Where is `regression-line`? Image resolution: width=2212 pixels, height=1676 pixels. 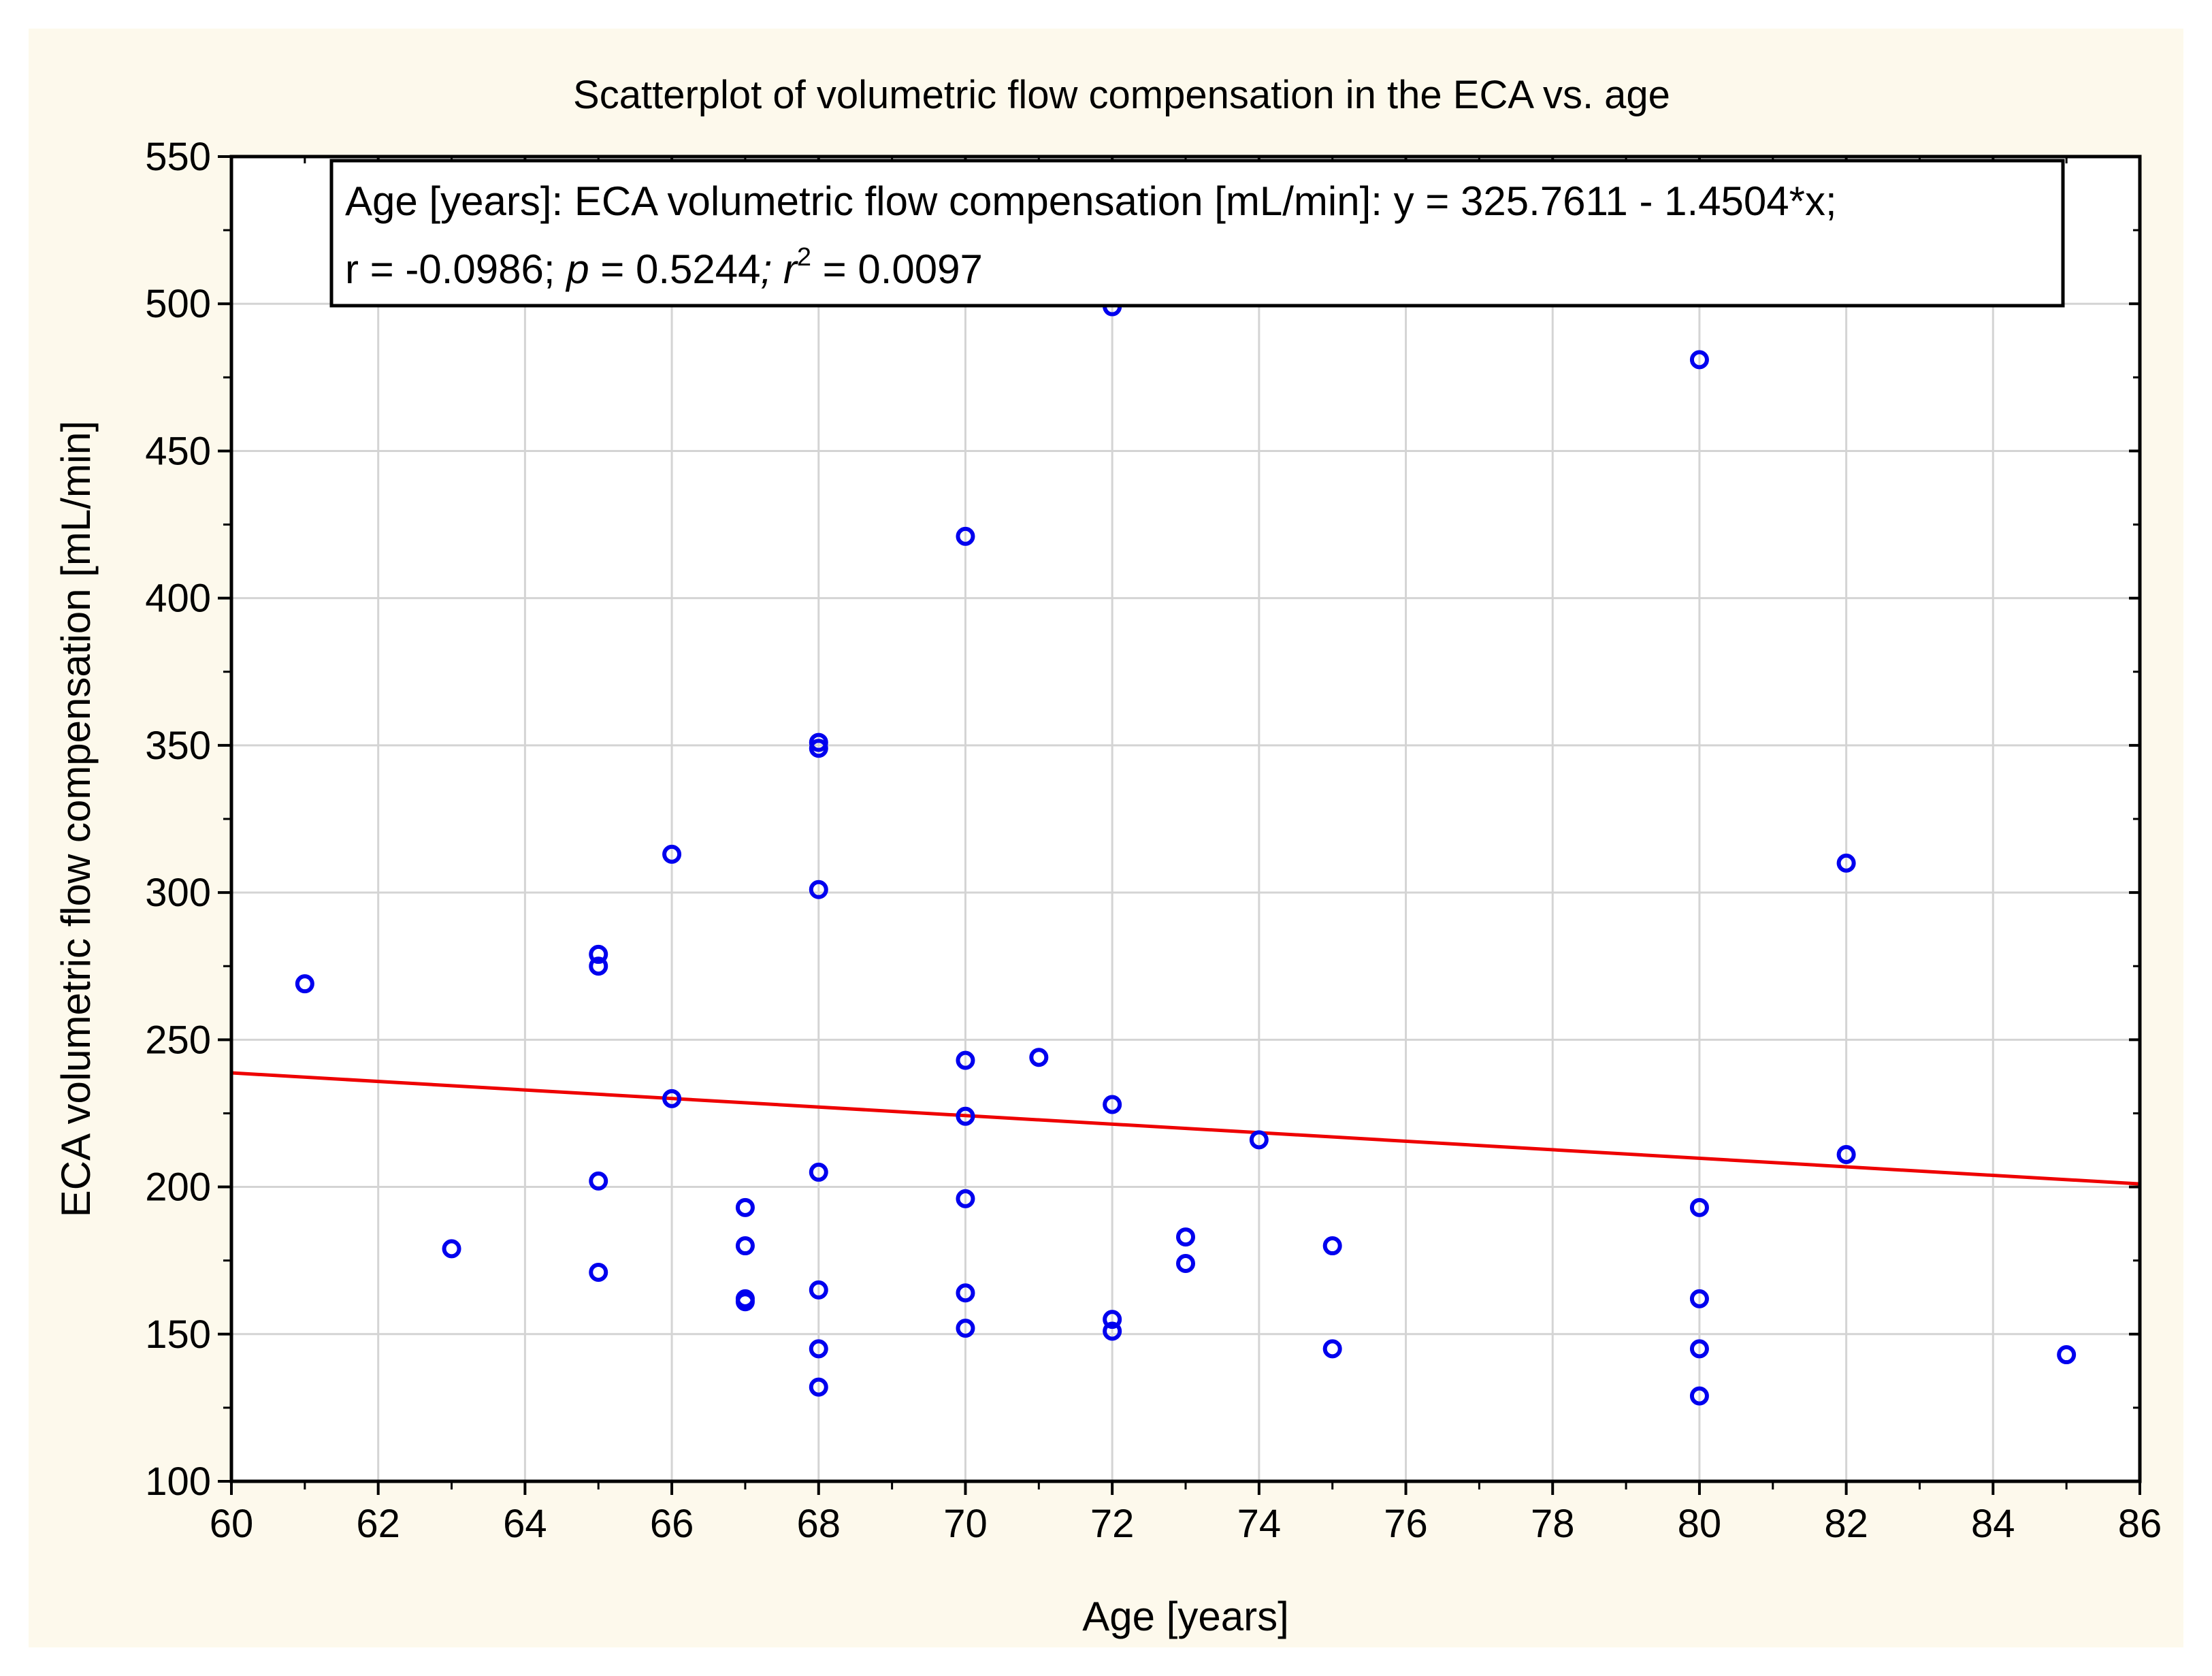 regression-line is located at coordinates (1186, 1128).